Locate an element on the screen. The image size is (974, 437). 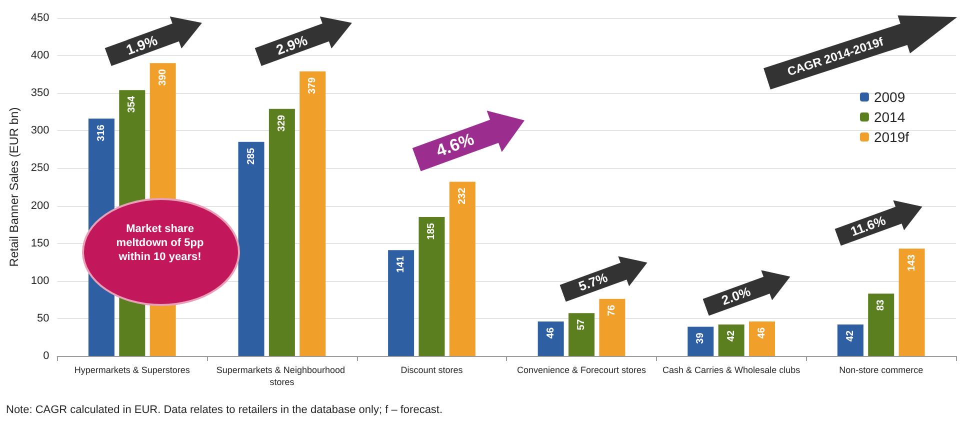
y-tick-label: 400 is located at coordinates (40, 56).